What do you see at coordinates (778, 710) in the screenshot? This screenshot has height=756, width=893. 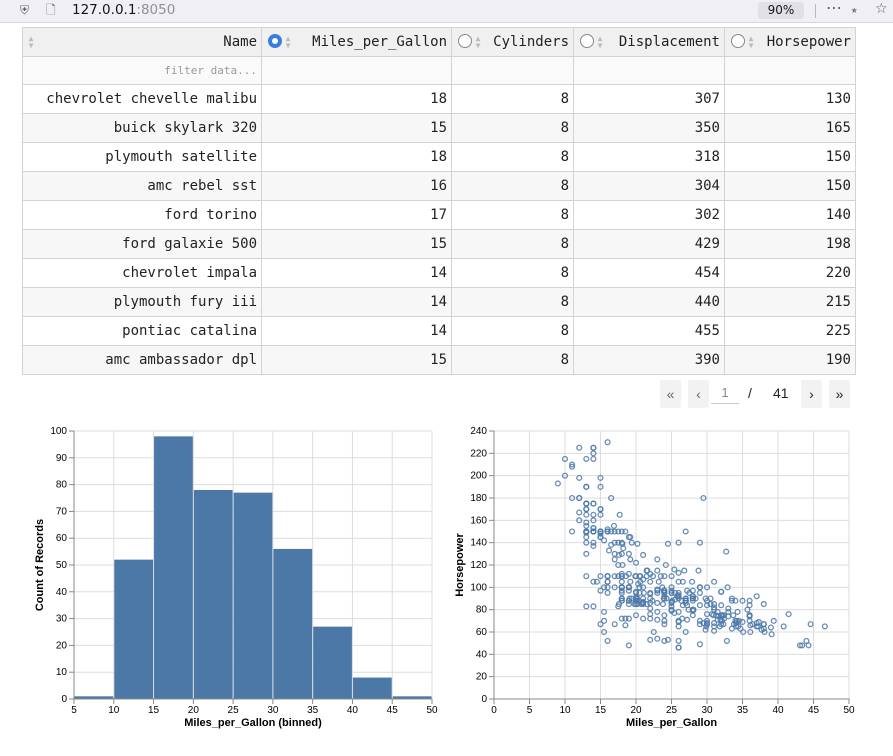 I see `x-tick-label: 40` at bounding box center [778, 710].